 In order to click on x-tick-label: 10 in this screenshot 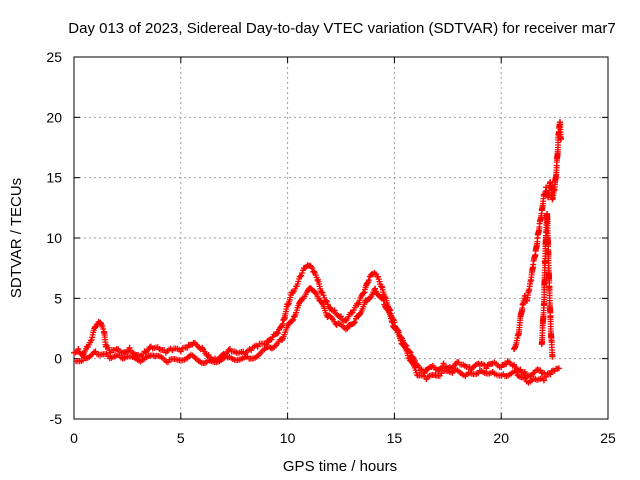, I will do `click(288, 438)`.